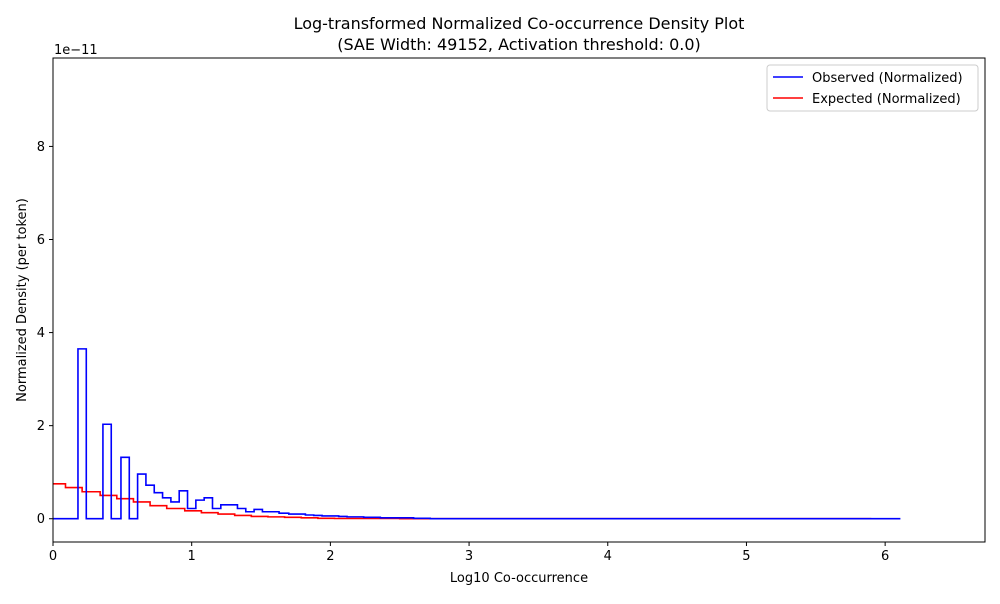  Describe the element at coordinates (76, 50) in the screenshot. I see `y-offset-label: 1e−11` at that location.